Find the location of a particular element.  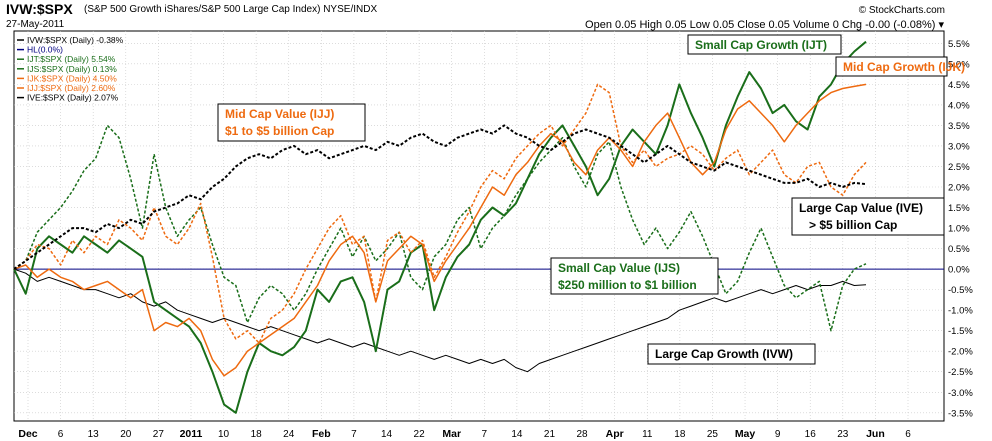

x-tick-label: Mar is located at coordinates (451, 434).